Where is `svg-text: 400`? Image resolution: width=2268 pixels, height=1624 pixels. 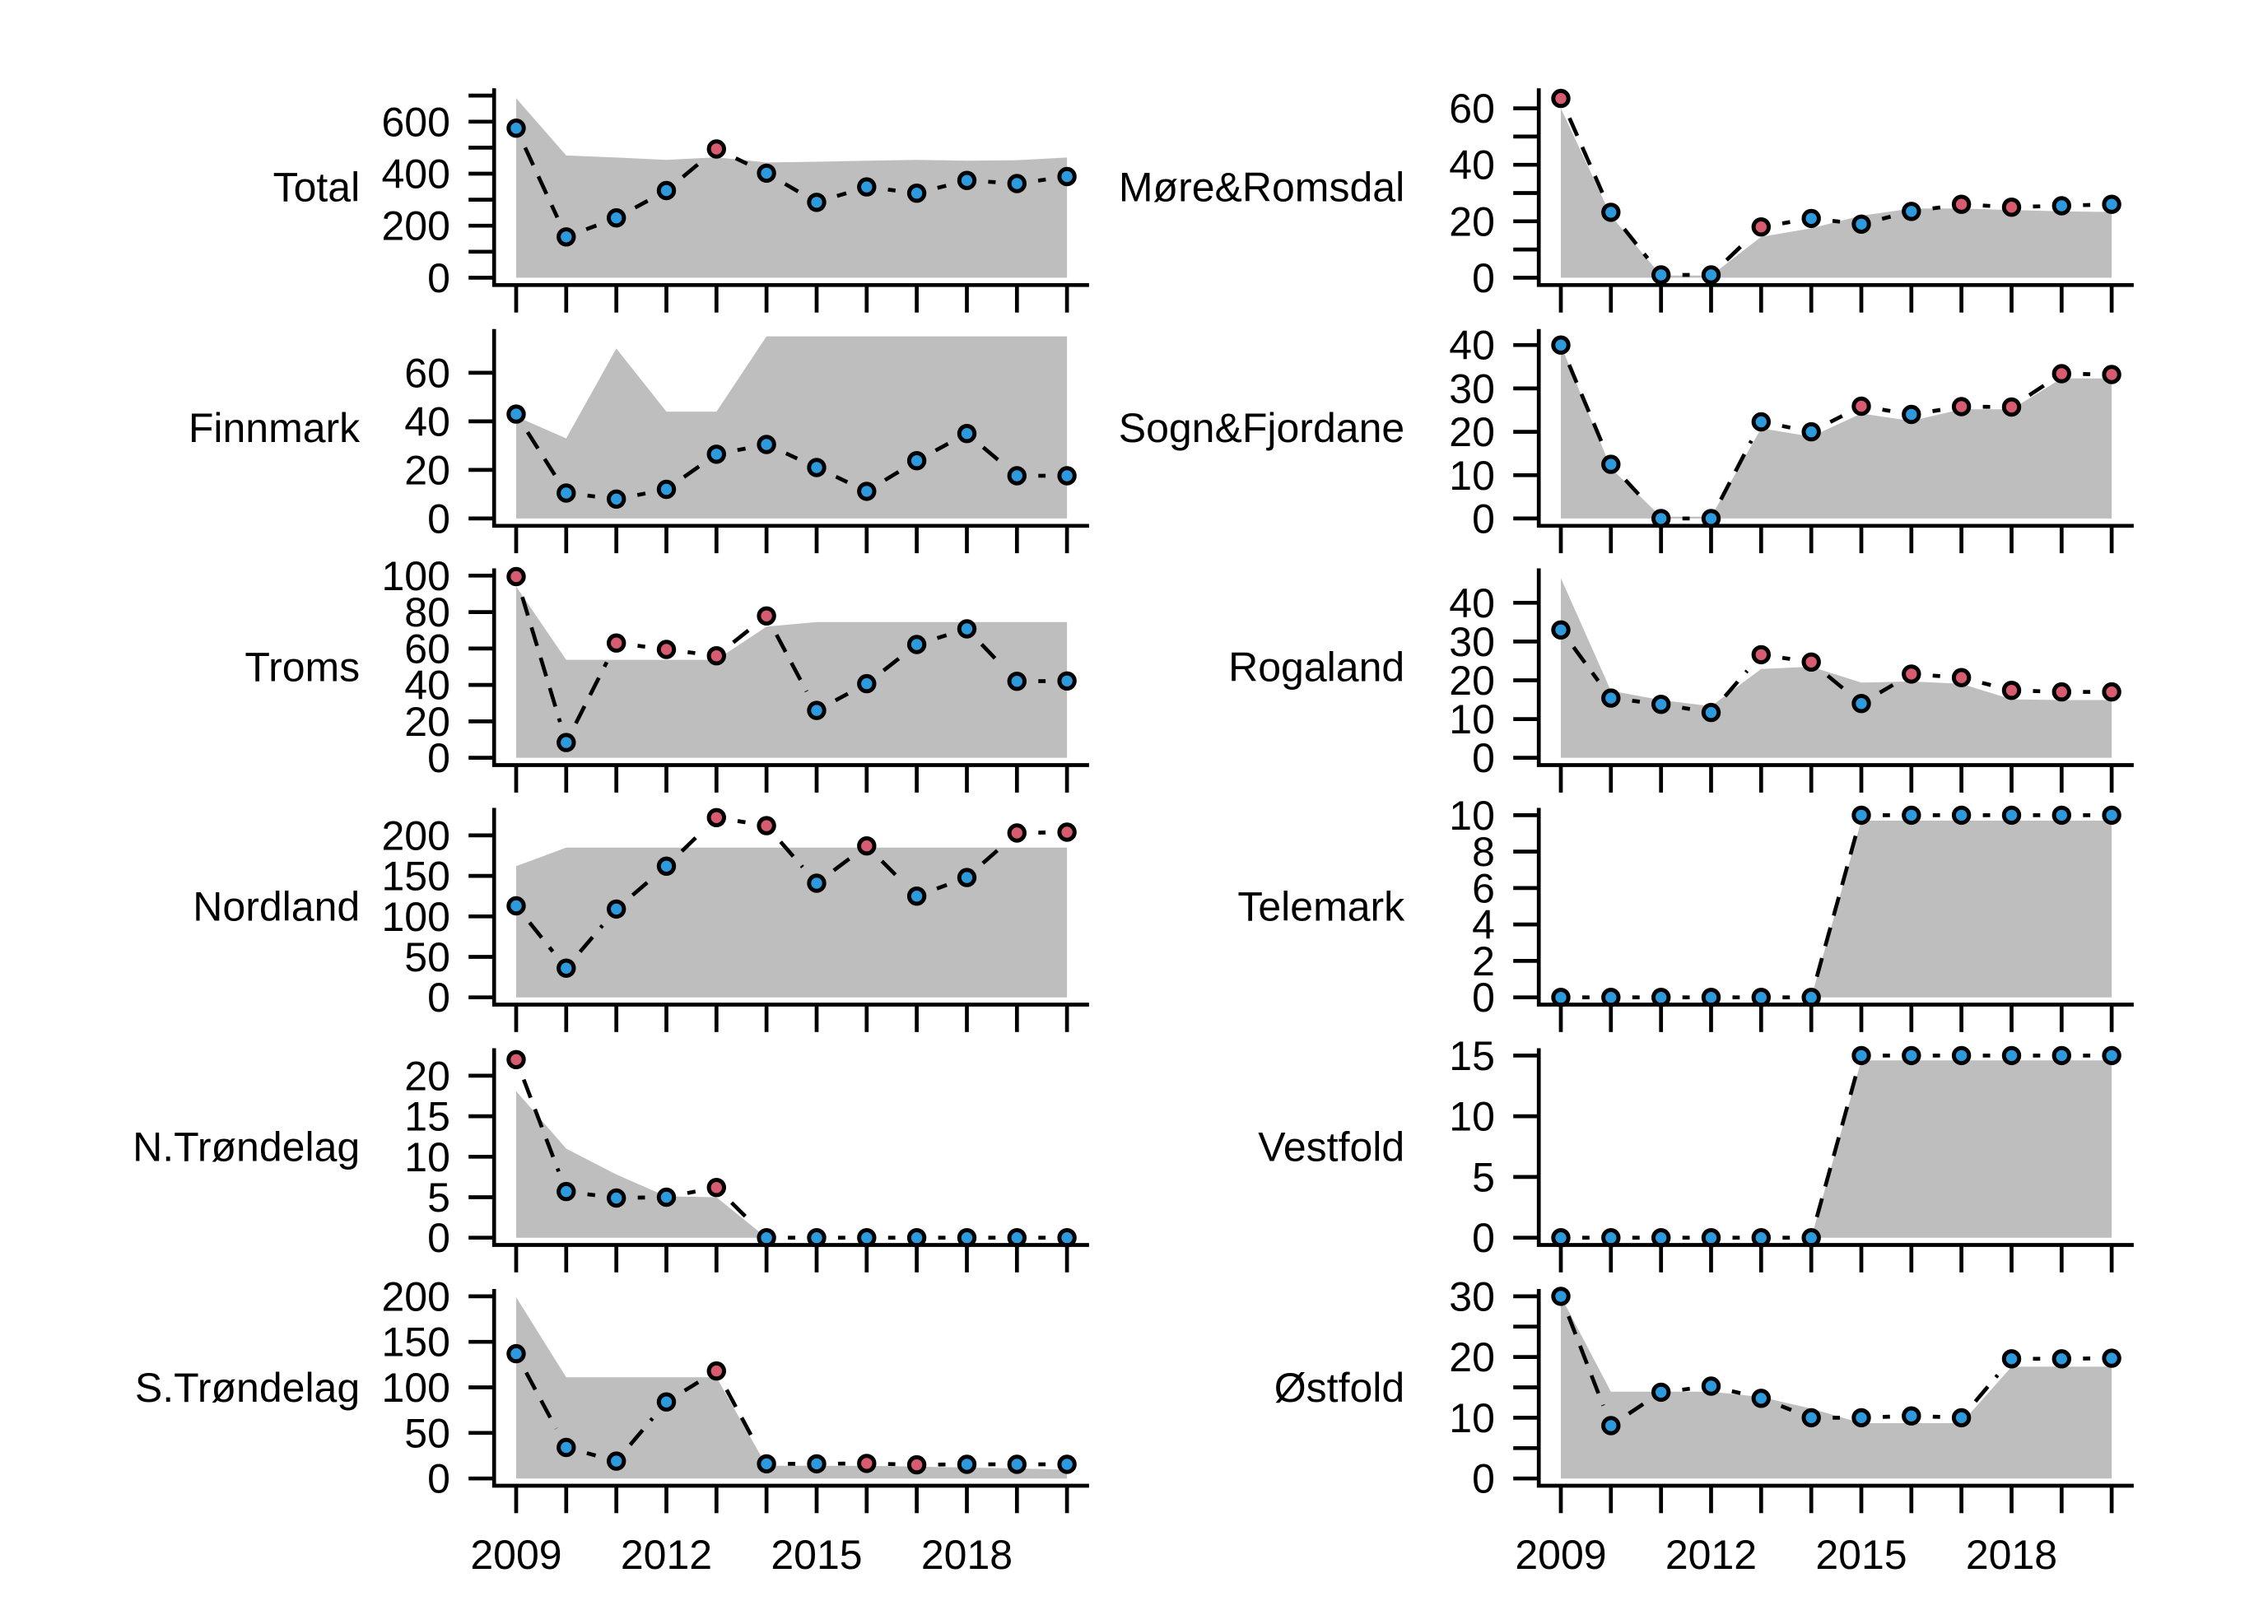
svg-text: 400 is located at coordinates (415, 174).